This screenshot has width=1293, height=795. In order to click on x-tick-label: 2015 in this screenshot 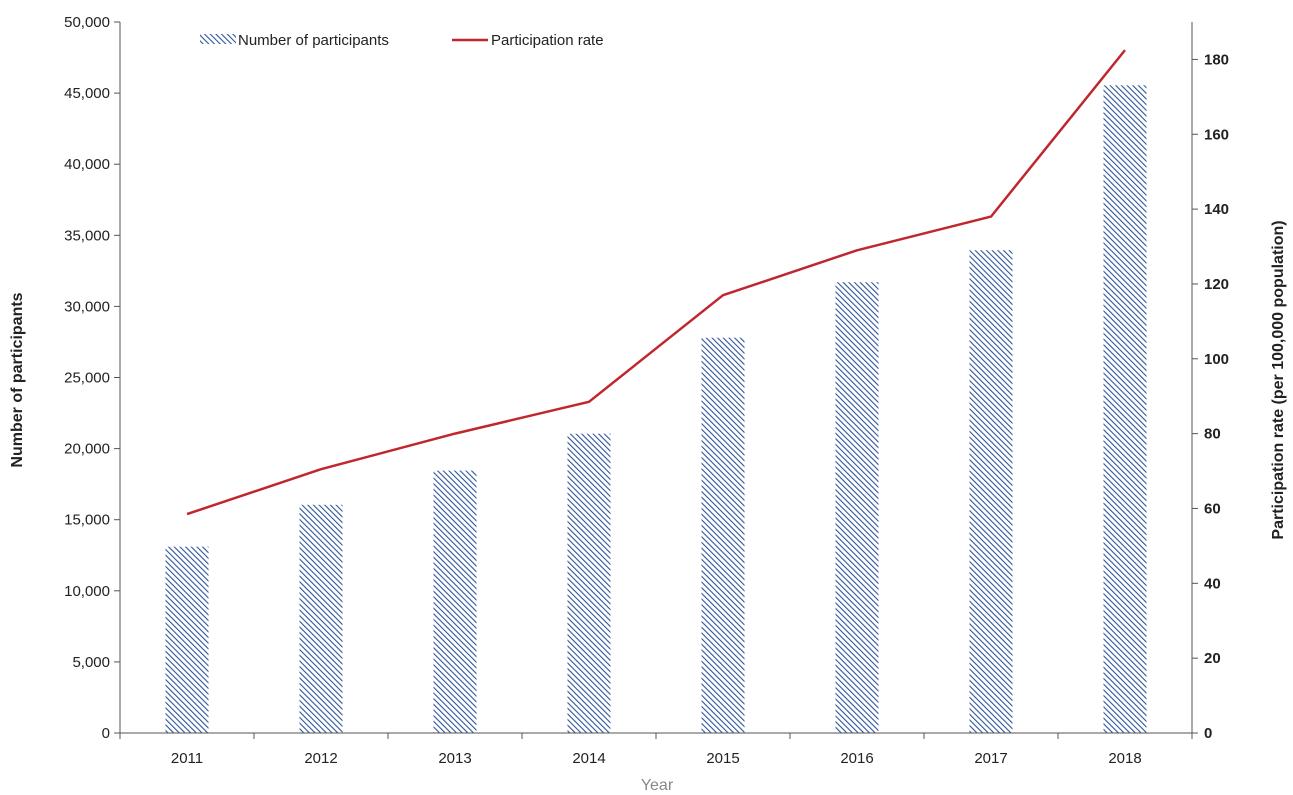, I will do `click(722, 758)`.